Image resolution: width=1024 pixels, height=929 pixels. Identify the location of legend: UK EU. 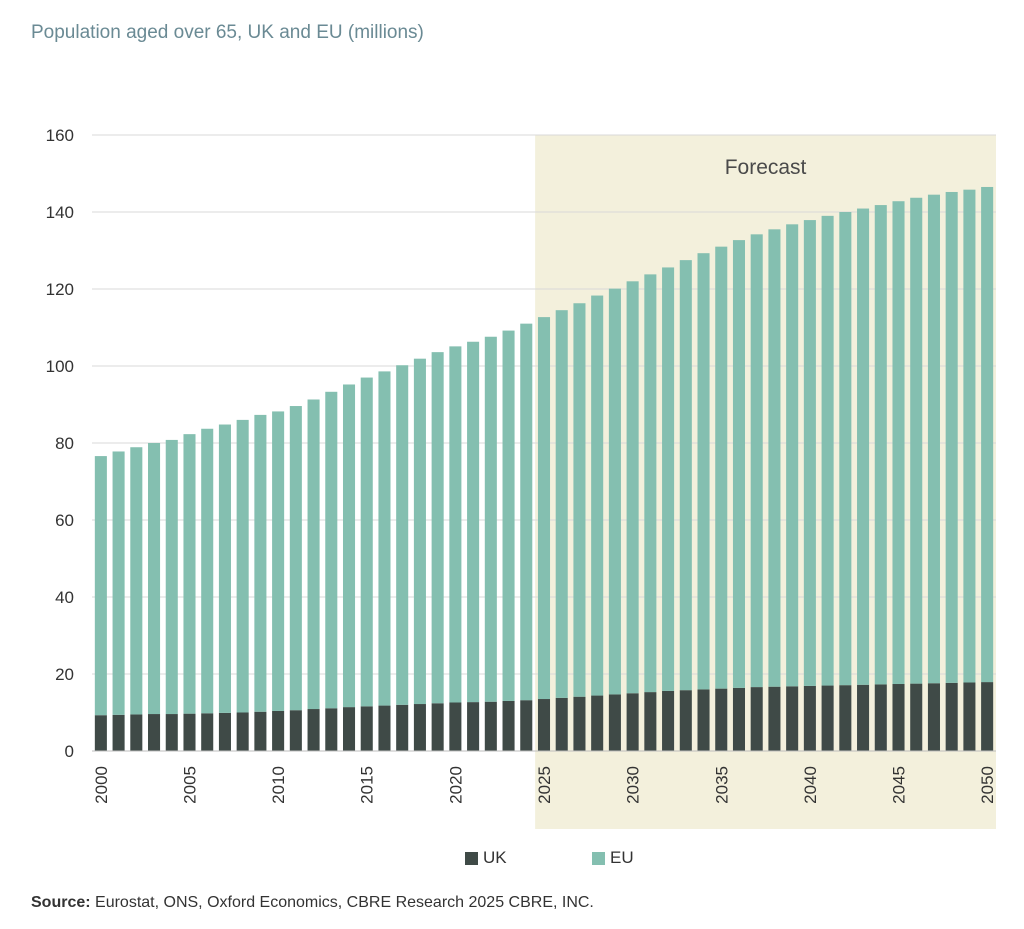
(512, 860).